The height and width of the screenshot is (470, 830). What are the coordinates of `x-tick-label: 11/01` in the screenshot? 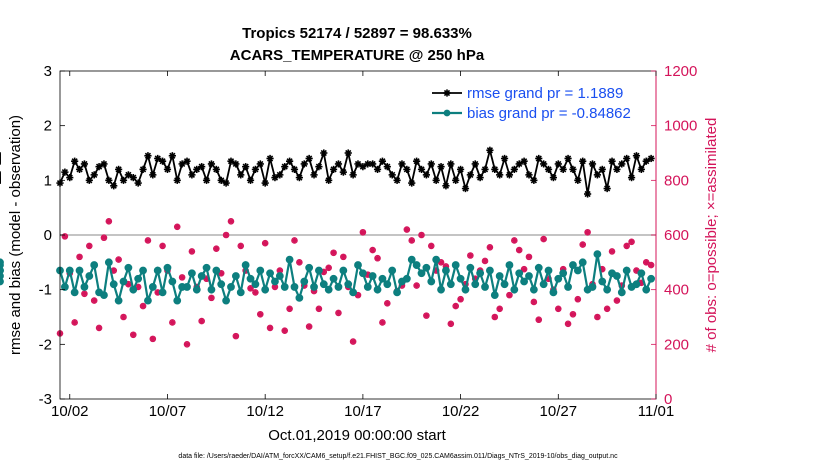 It's located at (656, 411).